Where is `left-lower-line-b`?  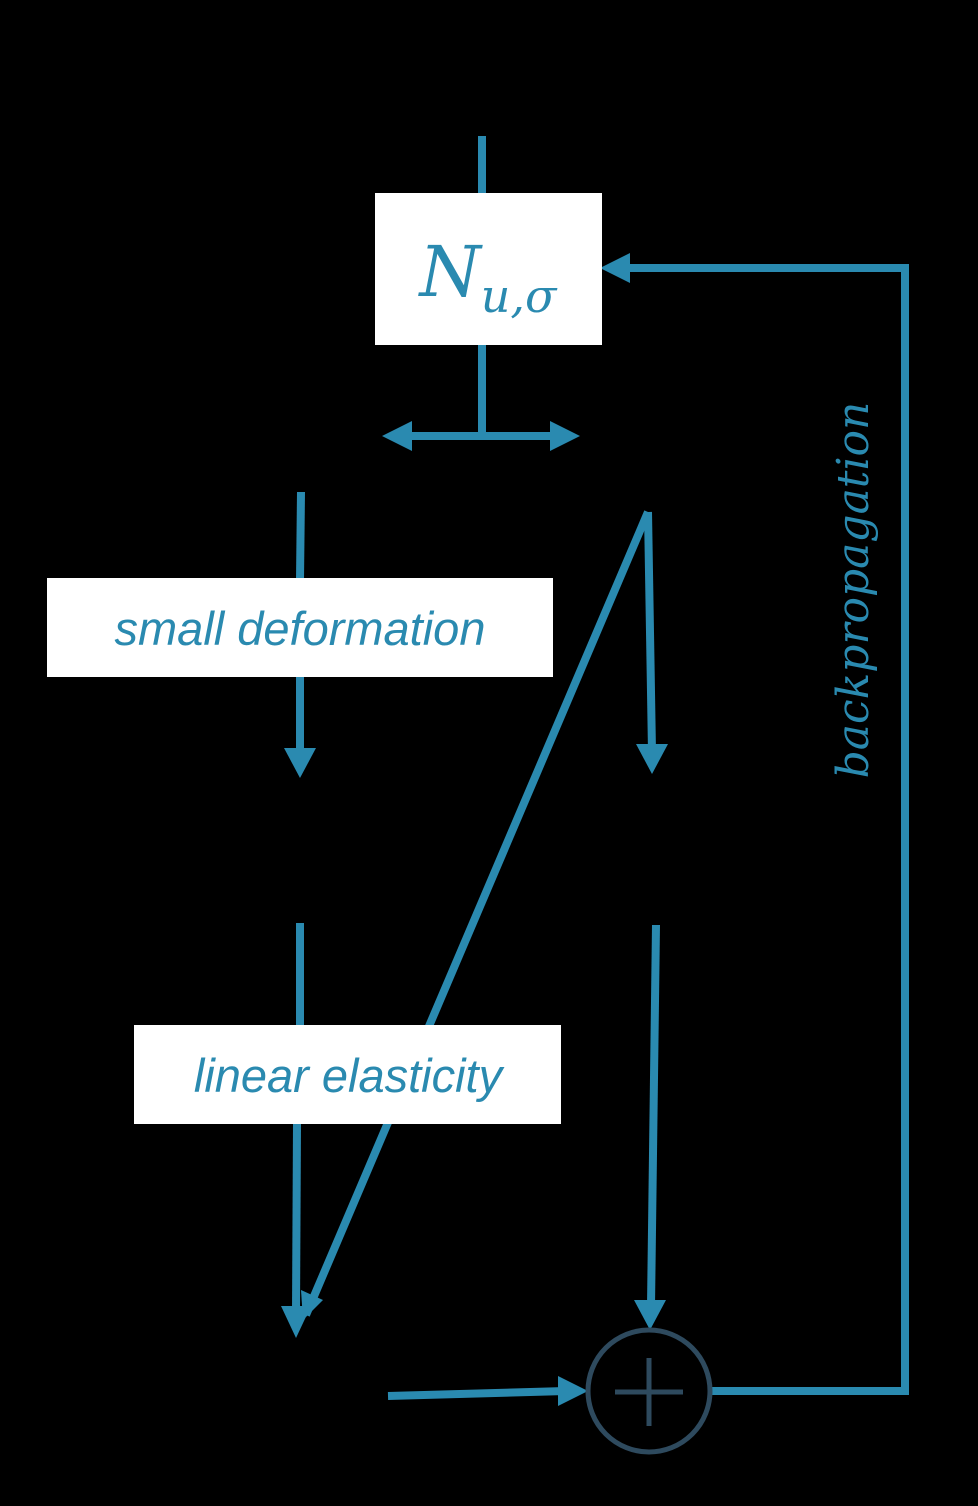 left-lower-line-b is located at coordinates (296, 1218).